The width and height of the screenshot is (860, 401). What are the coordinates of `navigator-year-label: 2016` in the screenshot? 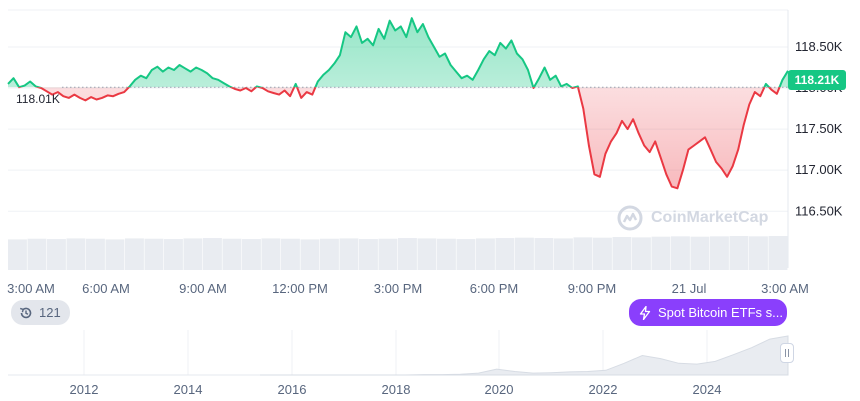 It's located at (292, 389).